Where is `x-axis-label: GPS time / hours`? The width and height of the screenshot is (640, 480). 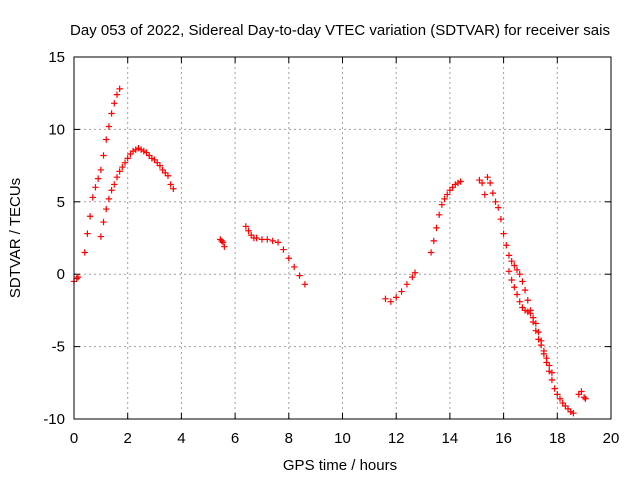
x-axis-label: GPS time / hours is located at coordinates (340, 465).